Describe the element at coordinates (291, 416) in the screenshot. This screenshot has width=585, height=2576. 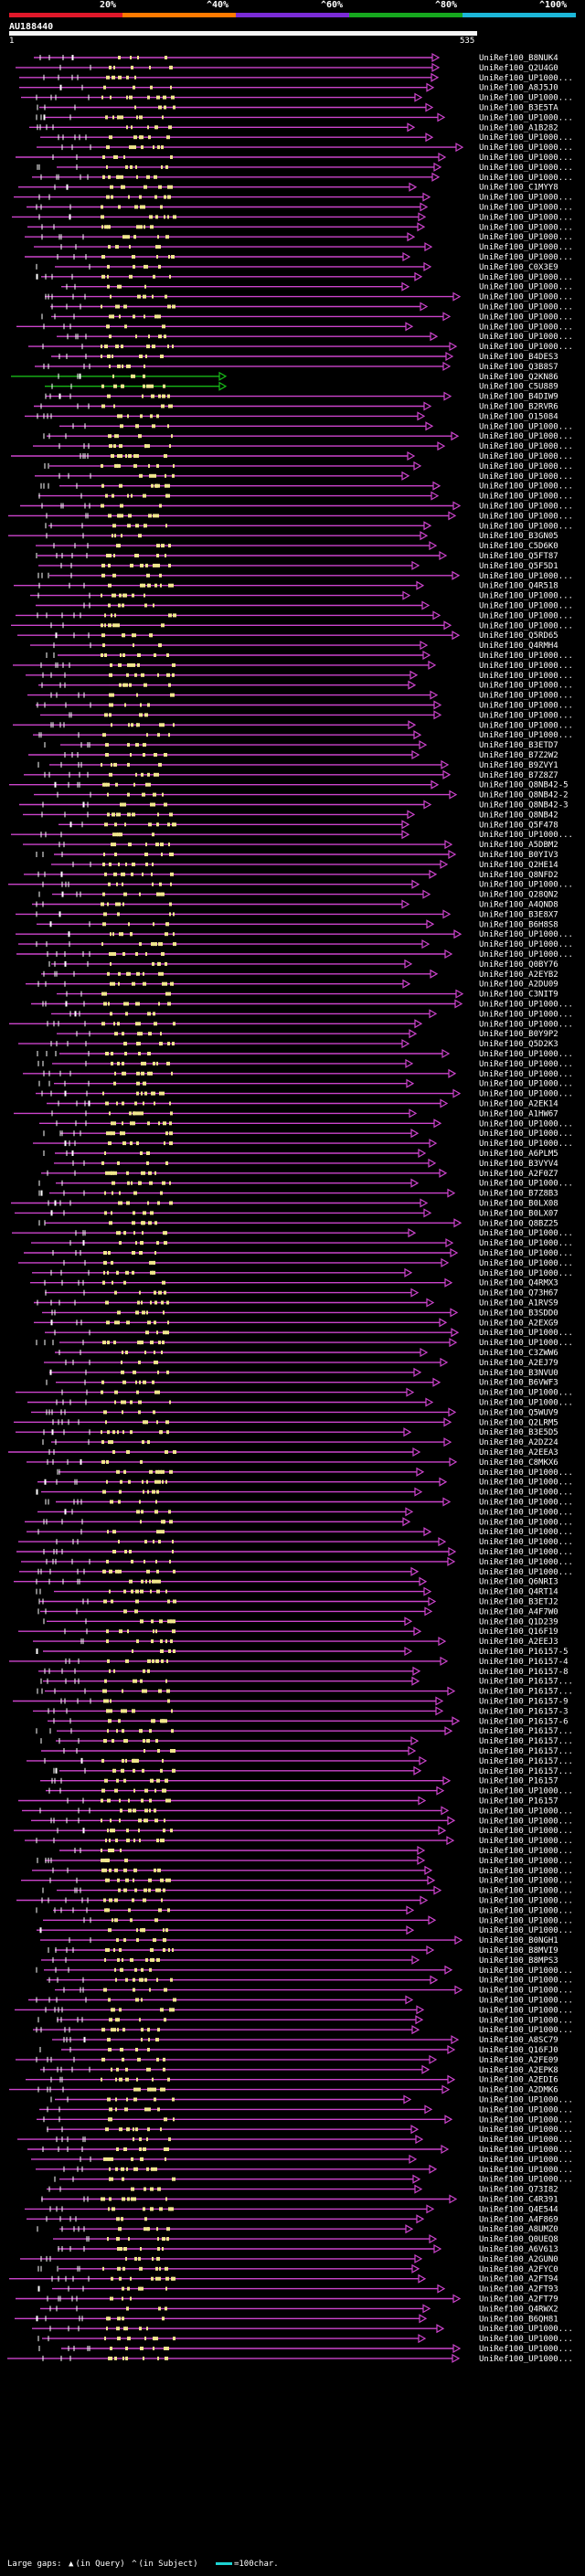
I see `hit-row: UniRef100_O15084` at that location.